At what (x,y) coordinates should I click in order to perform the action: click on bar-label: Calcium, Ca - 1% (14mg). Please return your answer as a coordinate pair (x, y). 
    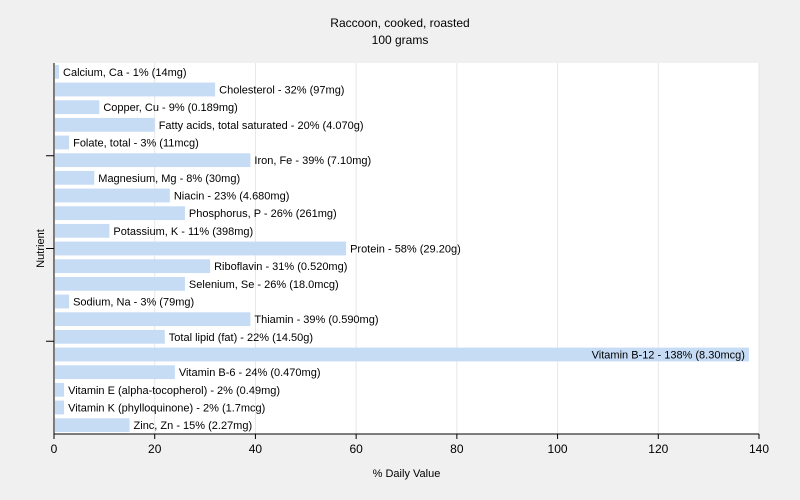
    Looking at the image, I should click on (124, 73).